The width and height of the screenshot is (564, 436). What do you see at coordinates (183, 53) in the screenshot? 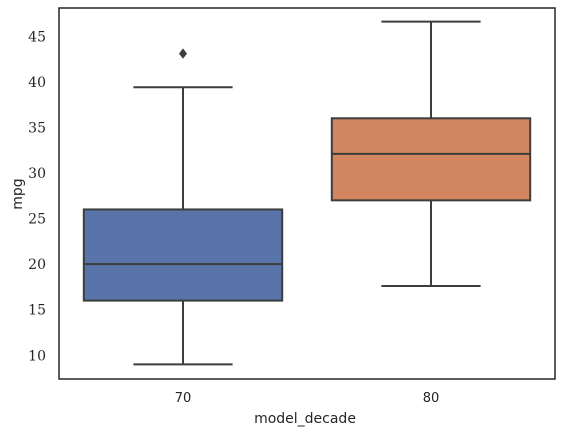
I see `outlier-point` at bounding box center [183, 53].